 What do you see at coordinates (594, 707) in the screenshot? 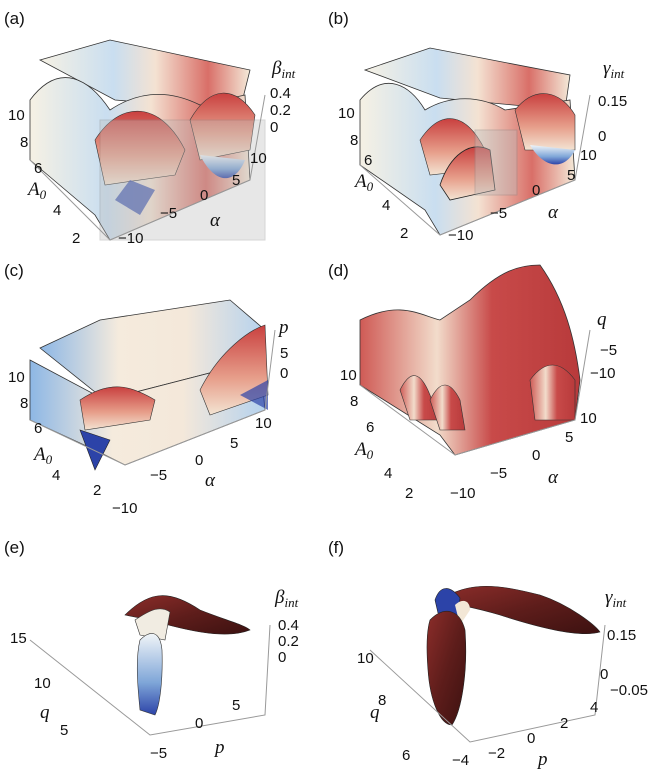
I see `x-tick: 4` at bounding box center [594, 707].